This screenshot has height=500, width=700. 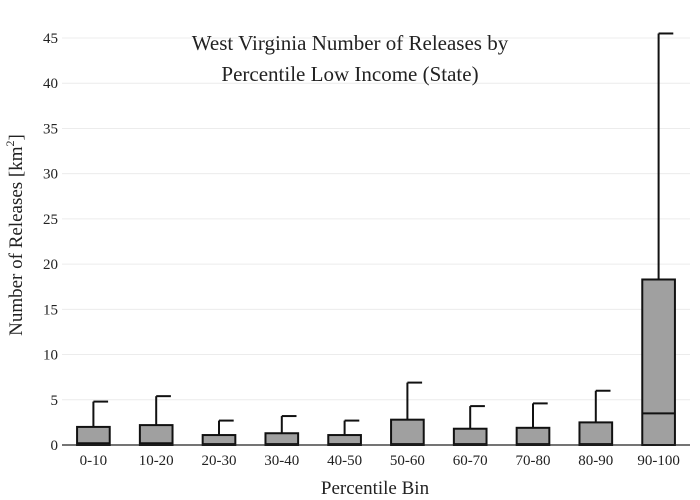 I want to click on y-tick-label: 0, so click(x=55, y=446).